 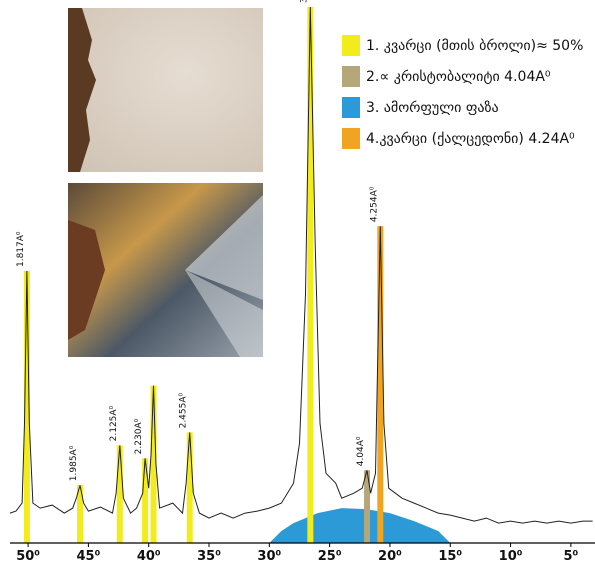 What do you see at coordinates (360, 525) in the screenshot?
I see `amorphous-area` at bounding box center [360, 525].